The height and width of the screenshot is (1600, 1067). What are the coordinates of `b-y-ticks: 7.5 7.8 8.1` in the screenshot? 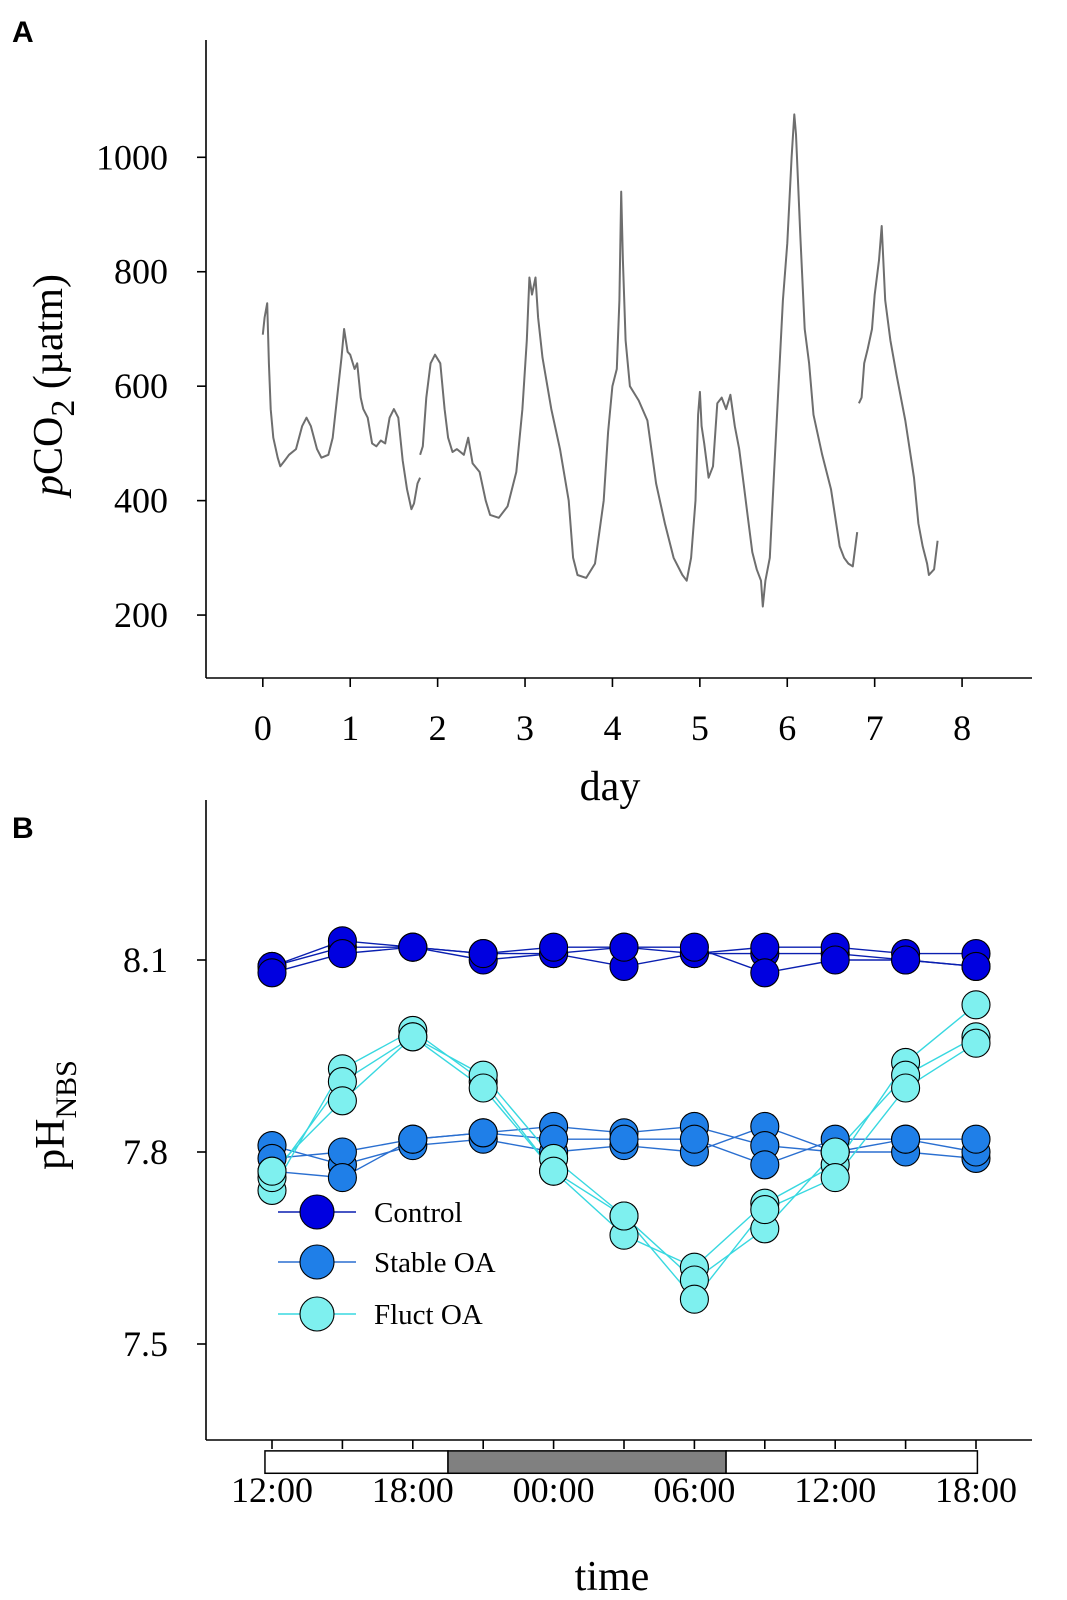 It's located at (164, 1152).